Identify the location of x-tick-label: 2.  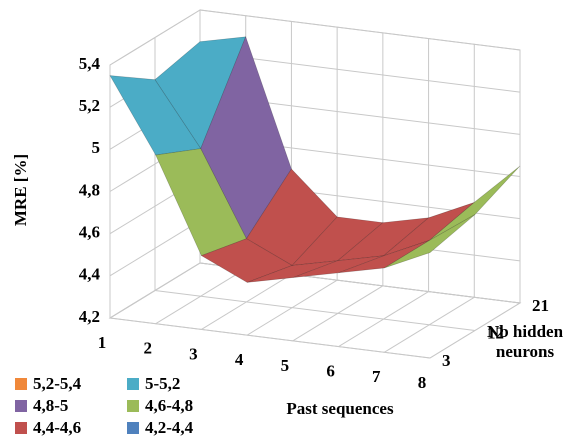
(147, 348).